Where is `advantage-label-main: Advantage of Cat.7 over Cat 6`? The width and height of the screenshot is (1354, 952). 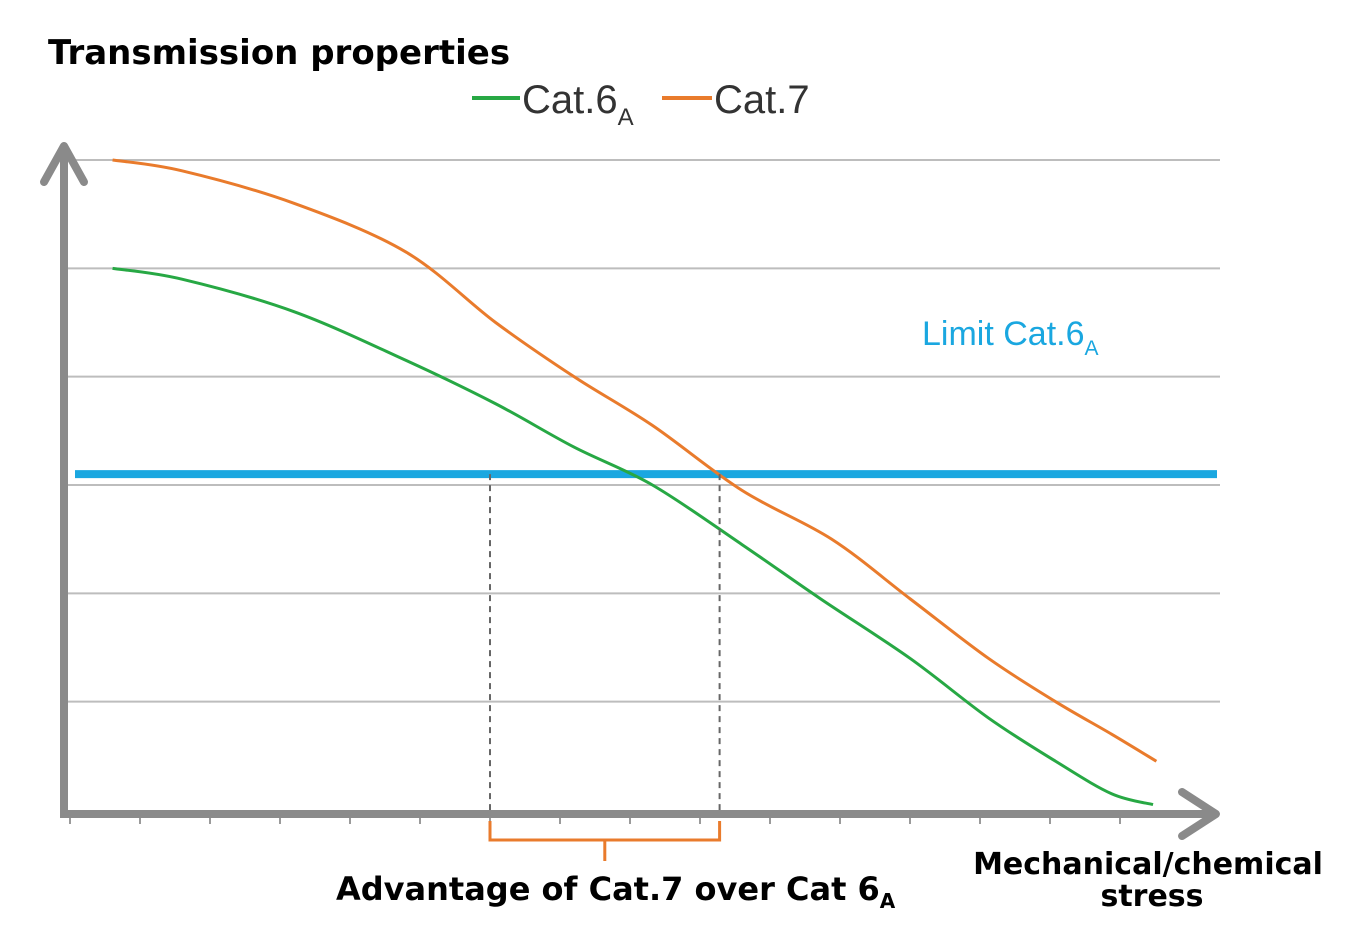 advantage-label-main: Advantage of Cat.7 over Cat 6 is located at coordinates (608, 889).